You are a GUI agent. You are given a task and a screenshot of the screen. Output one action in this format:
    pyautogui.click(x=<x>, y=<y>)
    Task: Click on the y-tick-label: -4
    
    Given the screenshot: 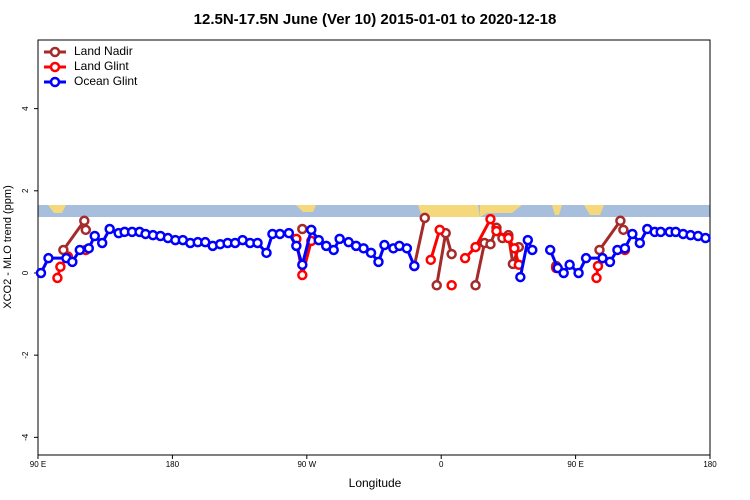 What is the action you would take?
    pyautogui.click(x=25, y=437)
    